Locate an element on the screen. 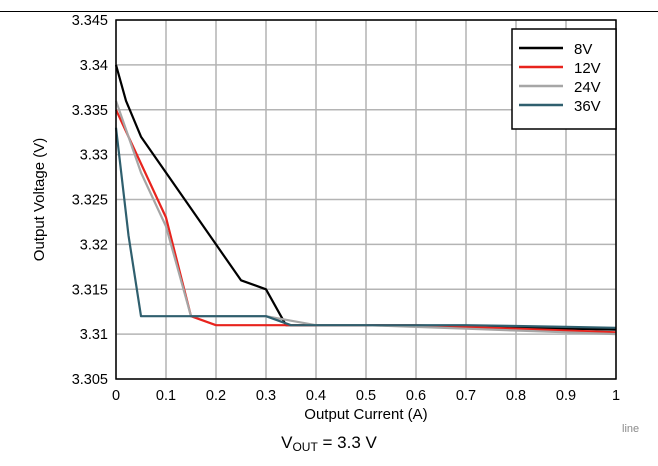  legend-label: 36V is located at coordinates (587, 106).